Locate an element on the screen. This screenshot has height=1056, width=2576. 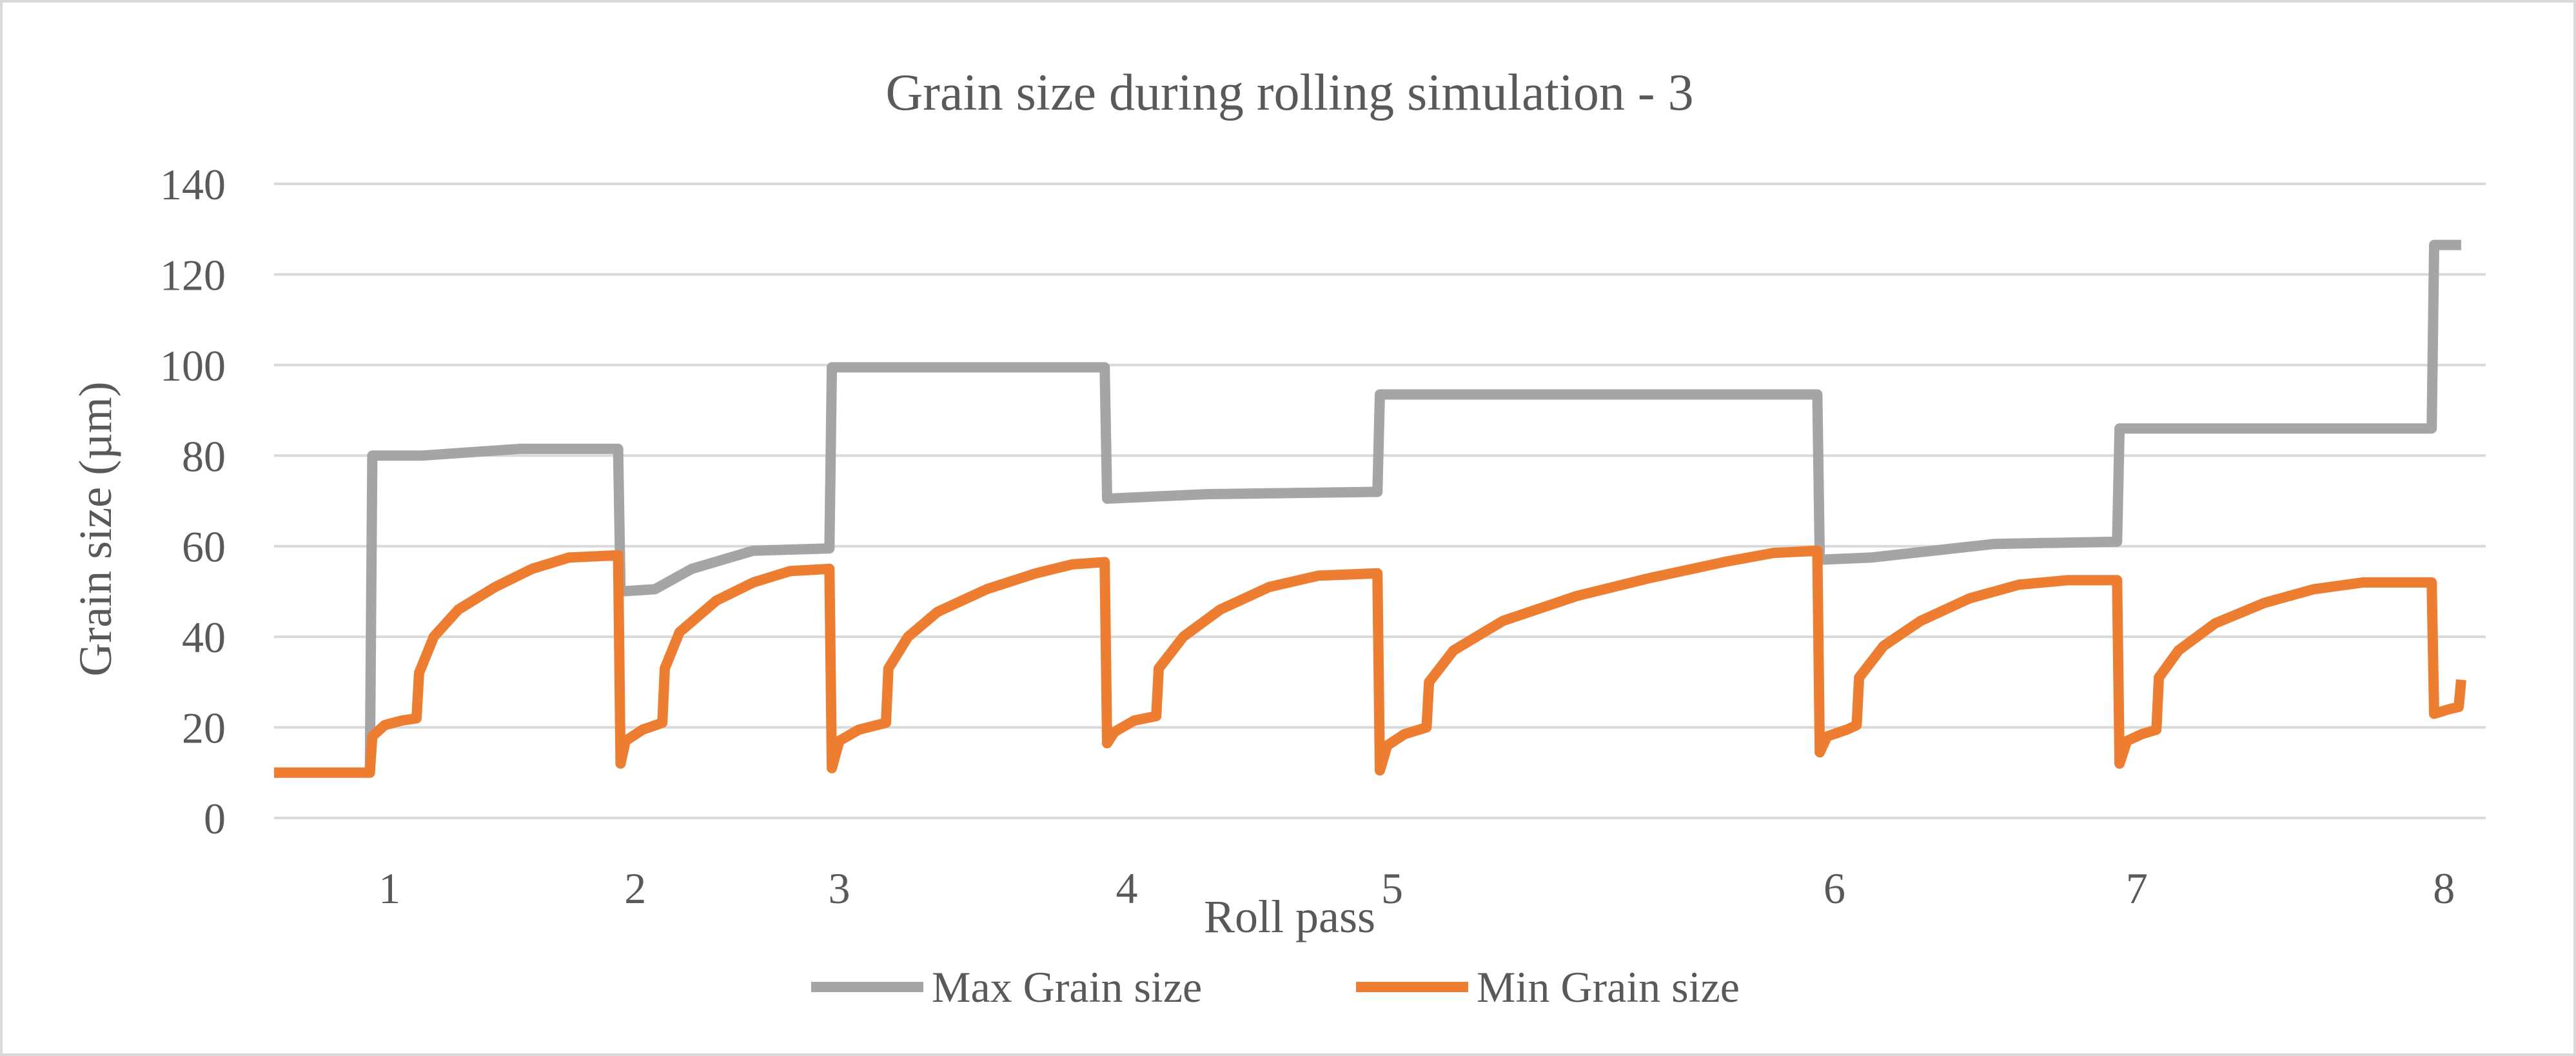
x-tick-label: 5 is located at coordinates (1392, 888).